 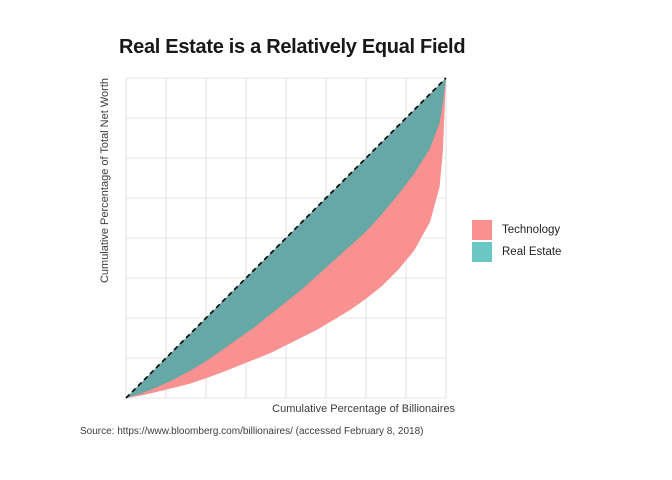 What do you see at coordinates (482, 252) in the screenshot?
I see `real-estate-swatch` at bounding box center [482, 252].